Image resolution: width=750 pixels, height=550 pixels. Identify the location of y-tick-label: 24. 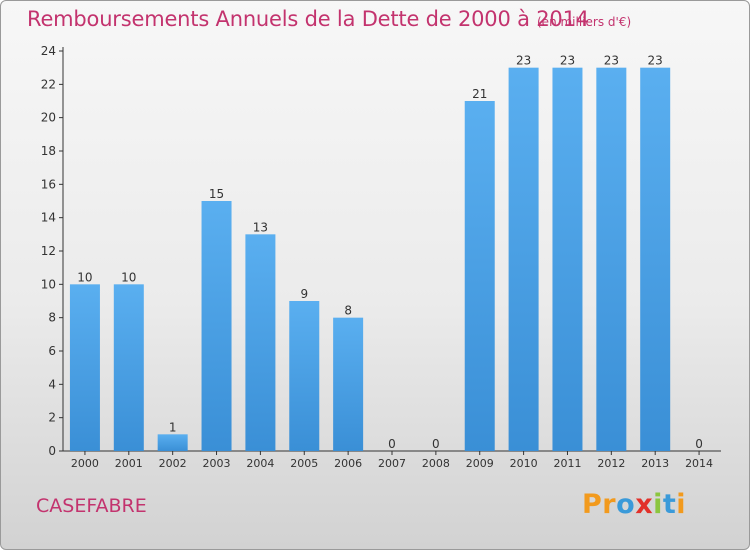
(48, 51).